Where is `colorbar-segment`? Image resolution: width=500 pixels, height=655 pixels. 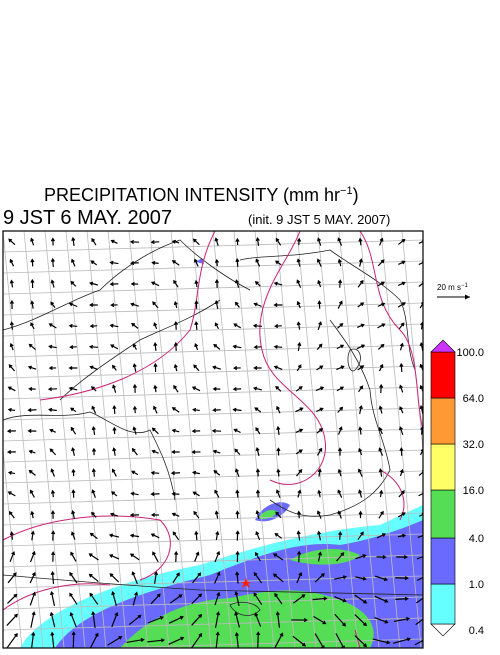 colorbar-segment is located at coordinates (443, 467).